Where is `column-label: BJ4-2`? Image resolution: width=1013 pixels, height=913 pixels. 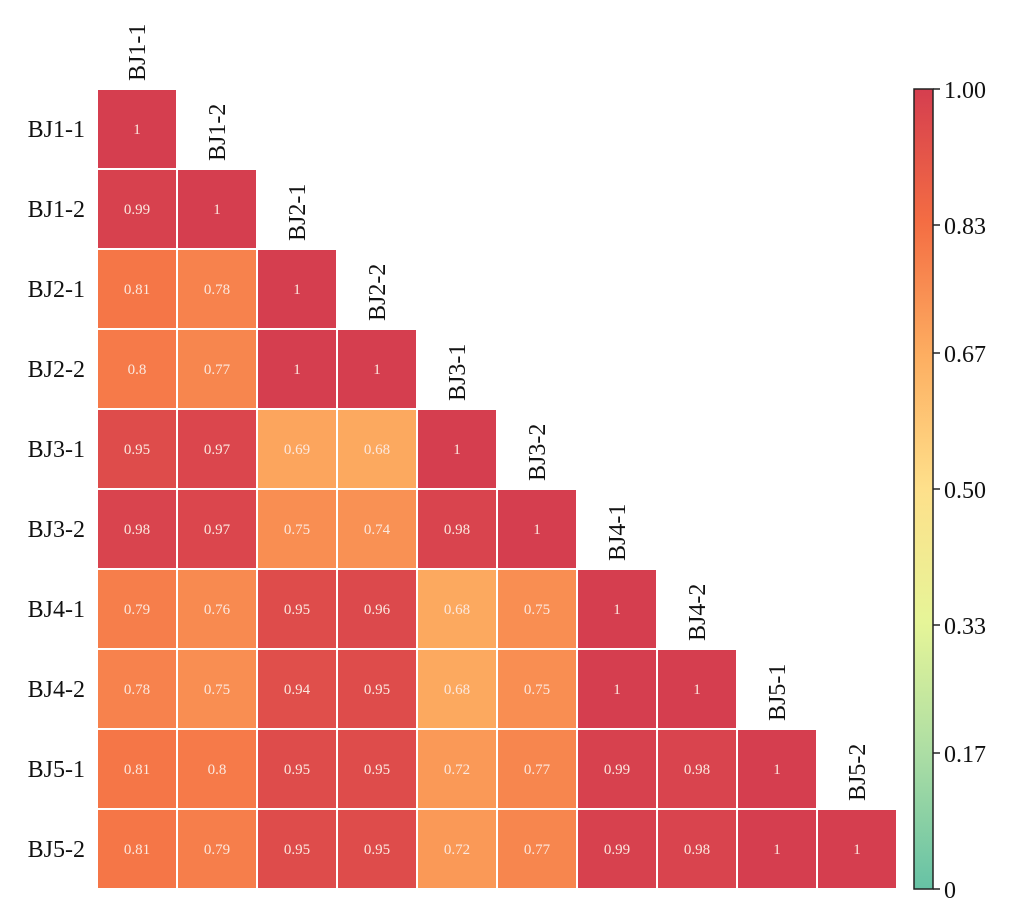 column-label: BJ4-2 is located at coordinates (698, 612).